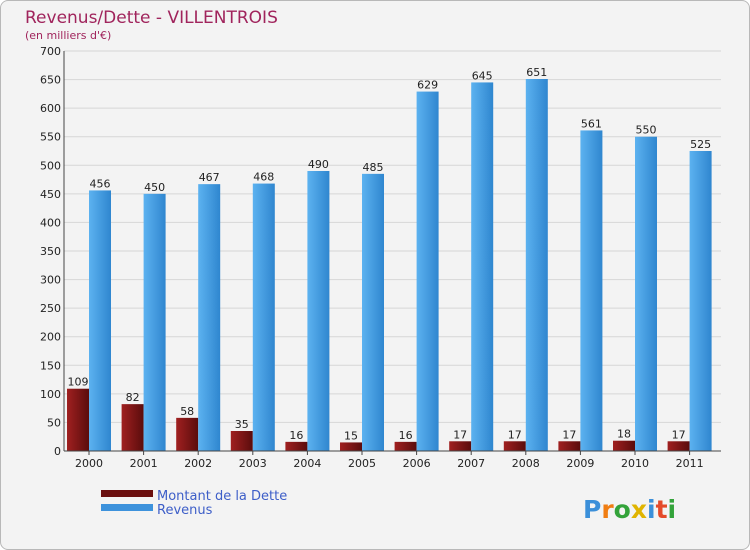  What do you see at coordinates (373, 167) in the screenshot?
I see `data-label-revenus: 485` at bounding box center [373, 167].